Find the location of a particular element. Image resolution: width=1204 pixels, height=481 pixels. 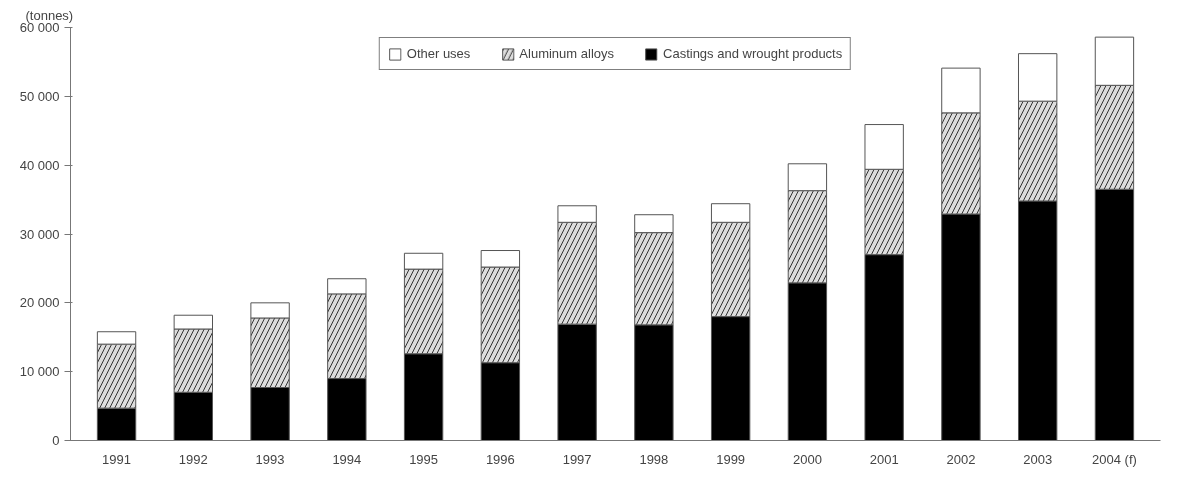

y-tick-label: 20 000 is located at coordinates (39, 303).